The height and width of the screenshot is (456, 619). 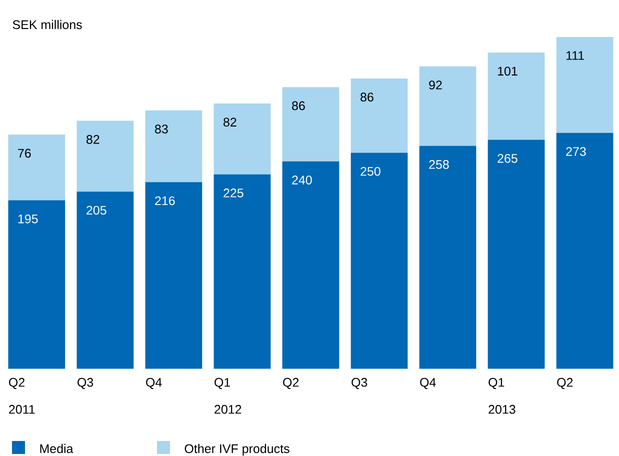 I want to click on chart-title: SEK millions, so click(x=47, y=25).